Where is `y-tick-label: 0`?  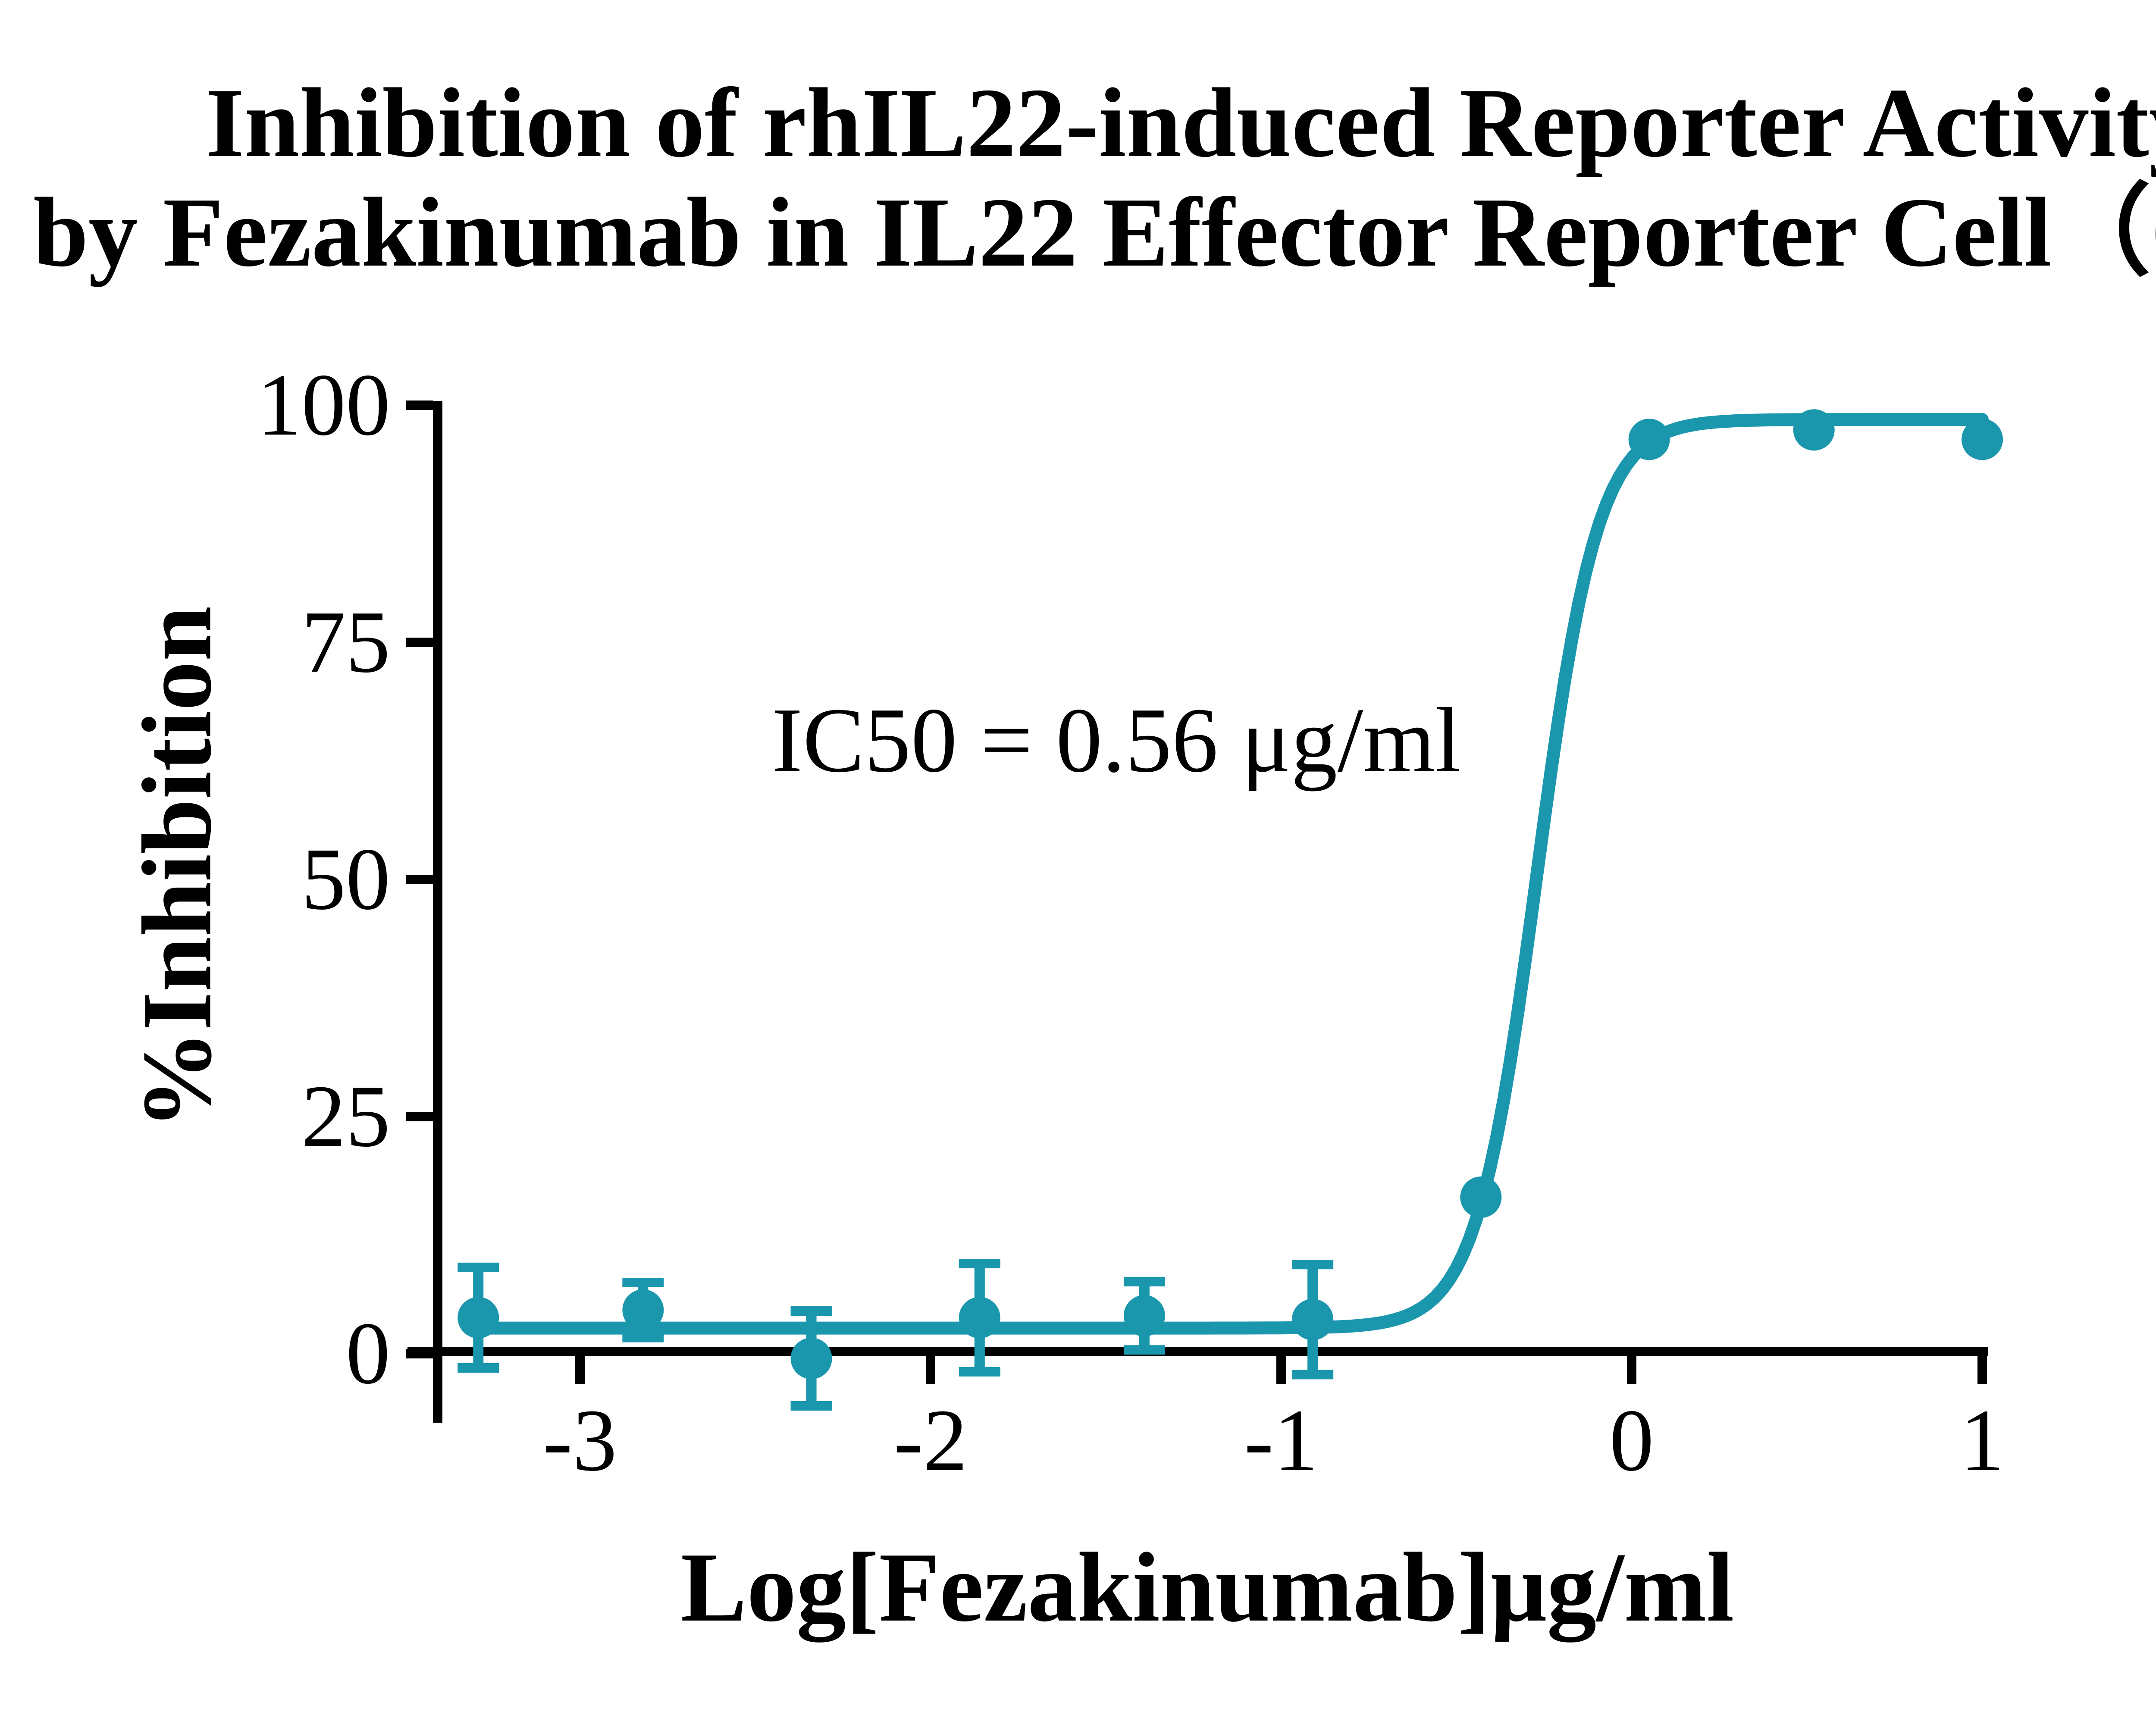
y-tick-label: 0 is located at coordinates (368, 1353).